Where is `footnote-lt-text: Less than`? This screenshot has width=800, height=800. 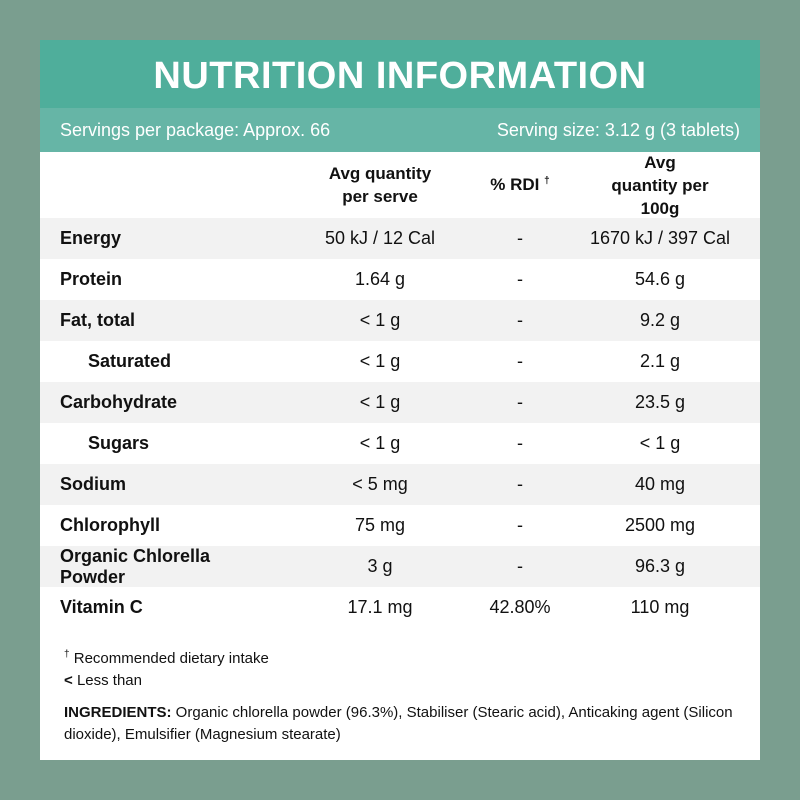
footnote-lt-text: Less than is located at coordinates (109, 680).